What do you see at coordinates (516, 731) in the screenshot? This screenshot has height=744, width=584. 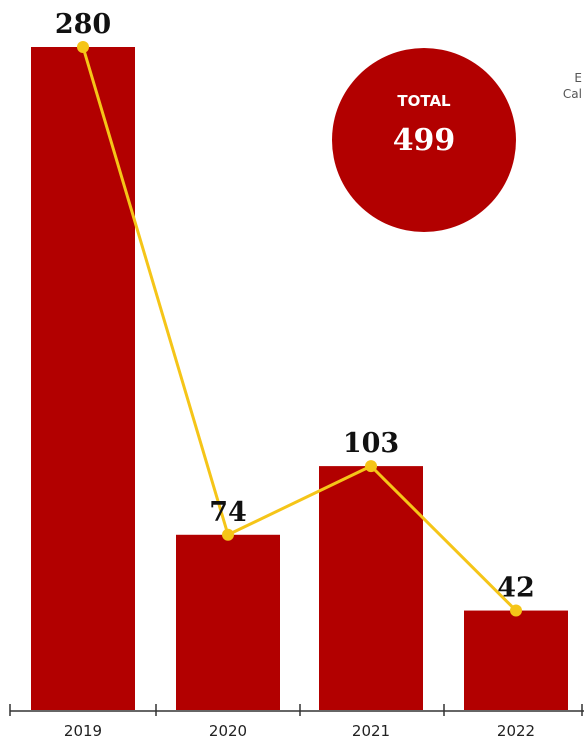 I see `tick-label-2022: 2022` at bounding box center [516, 731].